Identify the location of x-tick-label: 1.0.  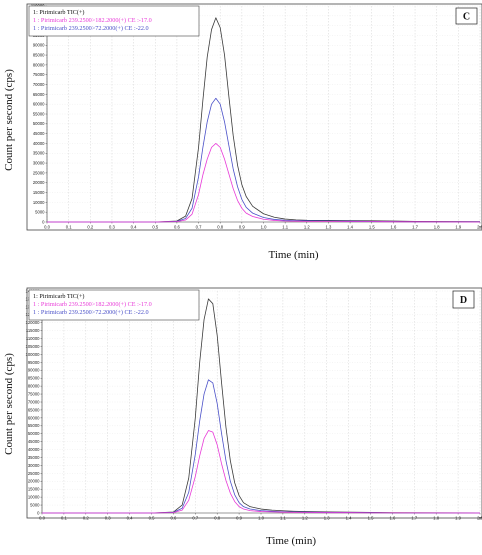
(264, 227).